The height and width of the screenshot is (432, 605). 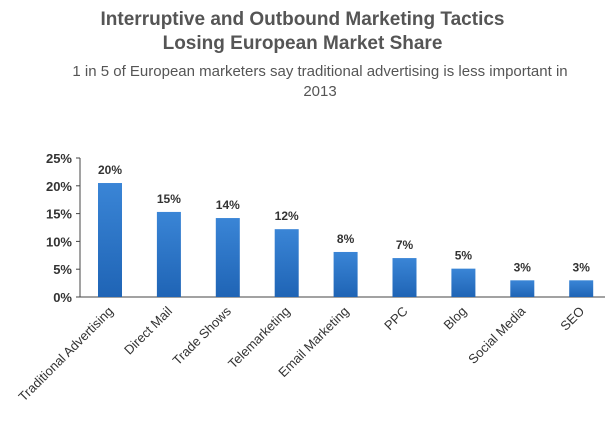 I want to click on x-tick-label: Blog, so click(x=455, y=318).